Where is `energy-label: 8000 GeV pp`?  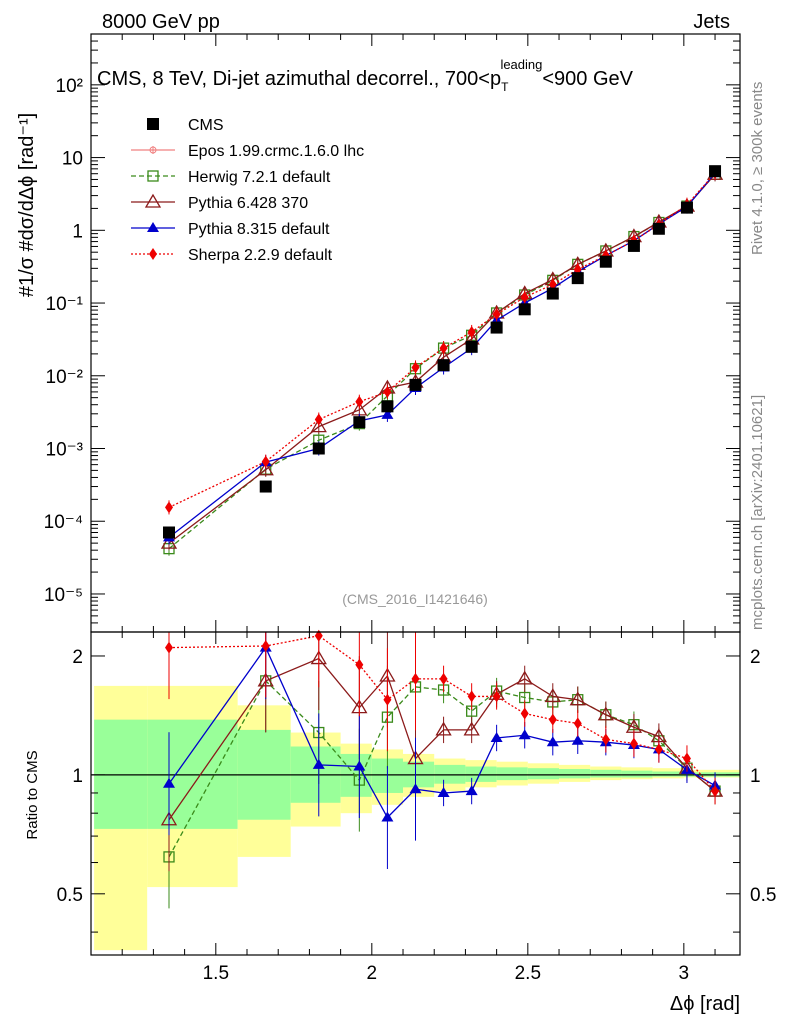
energy-label: 8000 GeV pp is located at coordinates (161, 22).